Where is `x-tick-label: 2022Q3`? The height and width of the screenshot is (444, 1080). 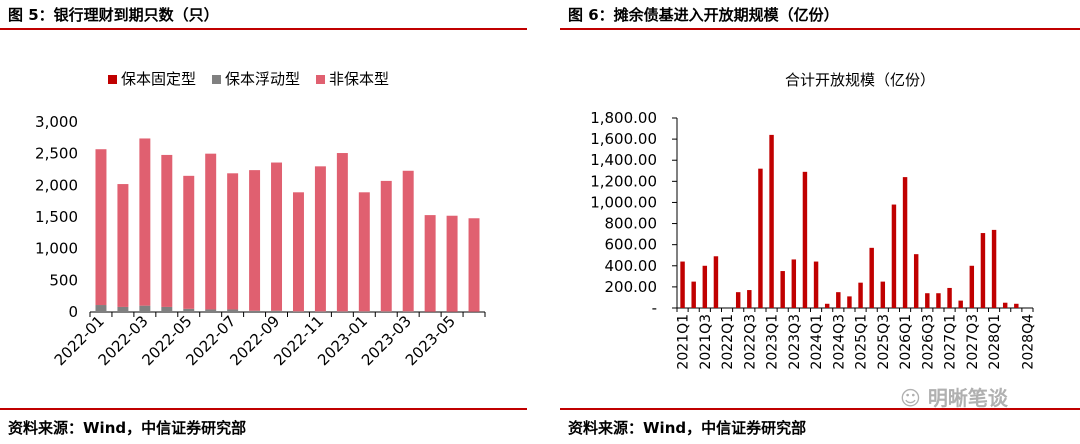 x-tick-label: 2022Q3 is located at coordinates (750, 342).